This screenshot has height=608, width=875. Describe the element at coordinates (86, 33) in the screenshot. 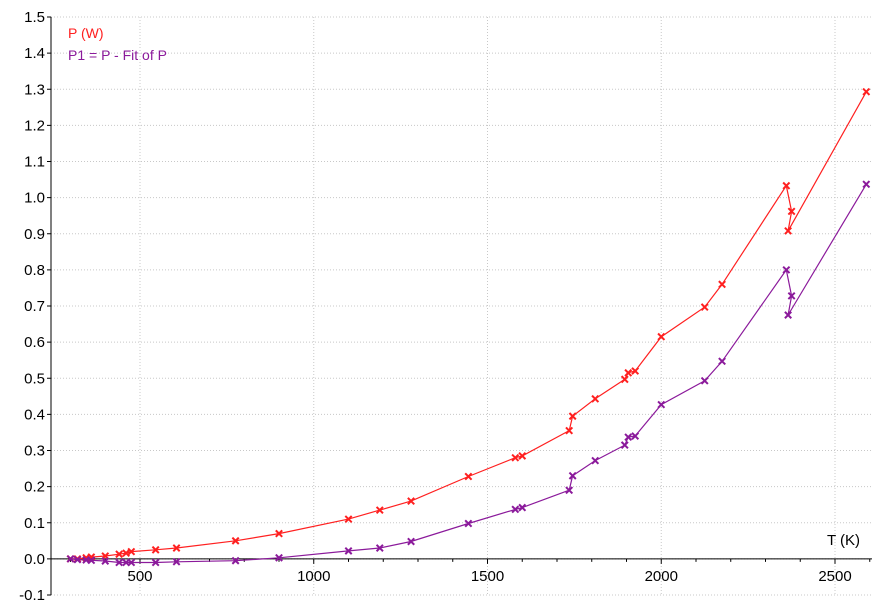

I see `legend-entry: P (W)` at that location.